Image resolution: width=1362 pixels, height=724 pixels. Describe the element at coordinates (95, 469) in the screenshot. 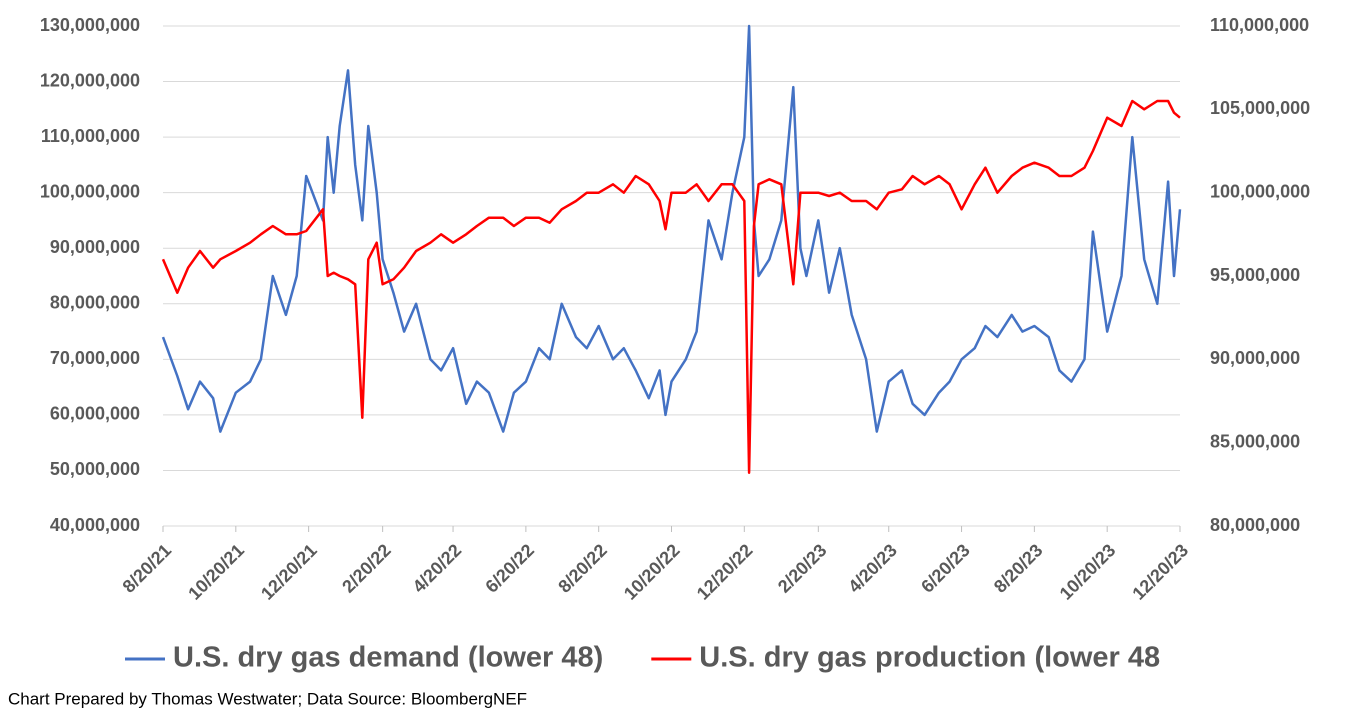

I see `y-tick-label: 50,000,000` at that location.